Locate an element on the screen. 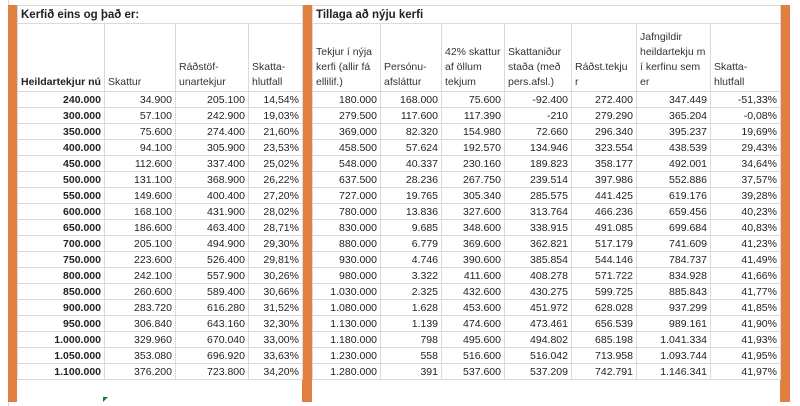 This screenshot has width=800, height=406. table-cell: 385.854 is located at coordinates (538, 259).